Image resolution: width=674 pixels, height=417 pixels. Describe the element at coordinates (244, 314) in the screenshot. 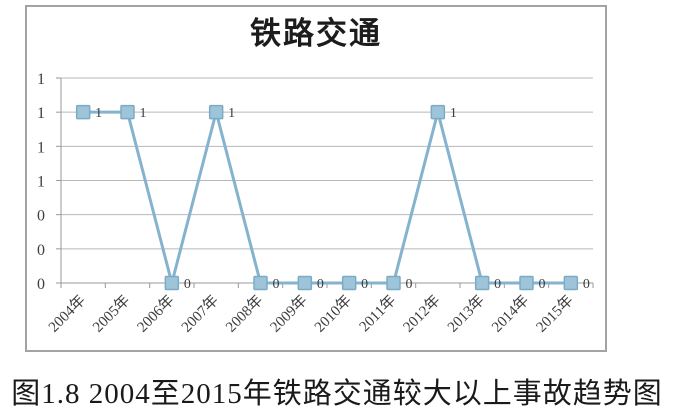

I see `x-axis-label: 2008年` at that location.